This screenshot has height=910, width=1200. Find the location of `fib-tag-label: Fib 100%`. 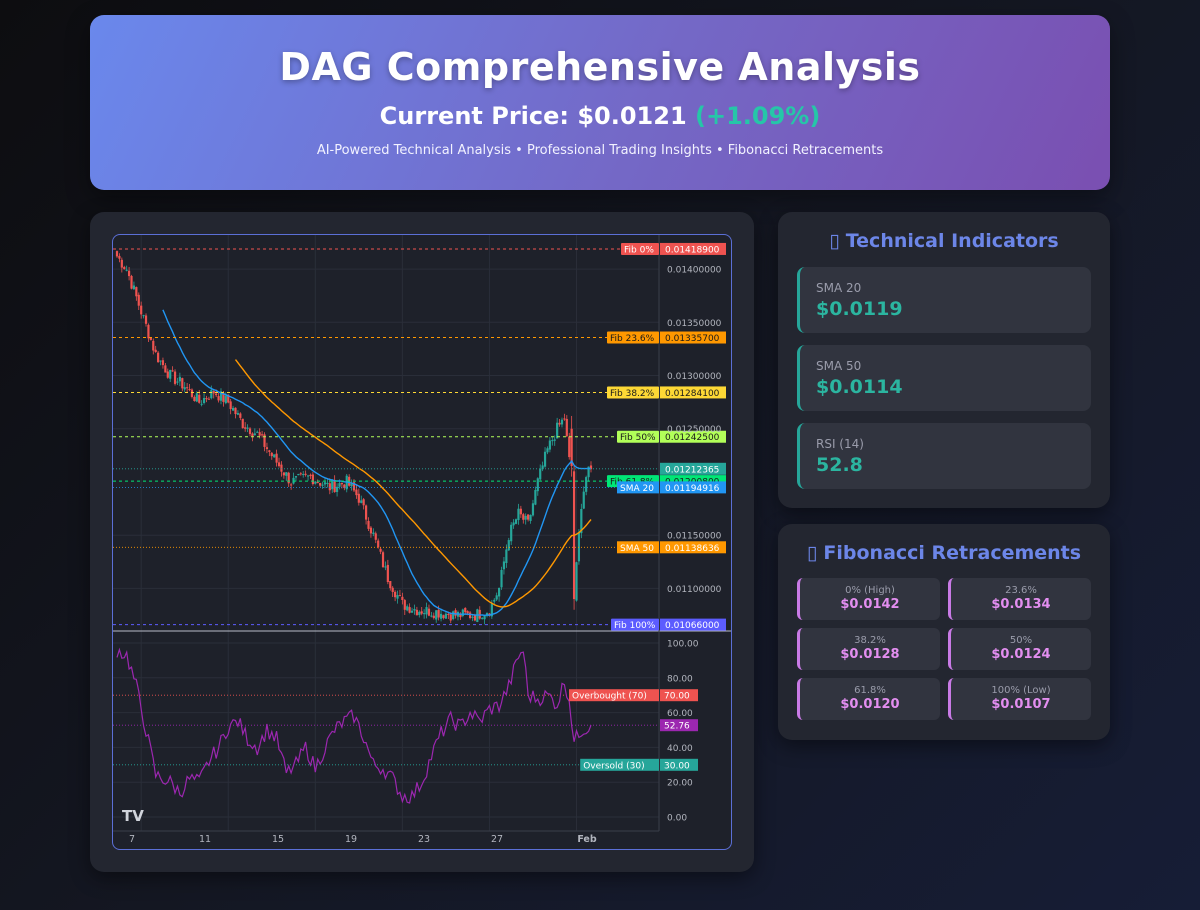

fib-tag-label: Fib 100% is located at coordinates (635, 626).